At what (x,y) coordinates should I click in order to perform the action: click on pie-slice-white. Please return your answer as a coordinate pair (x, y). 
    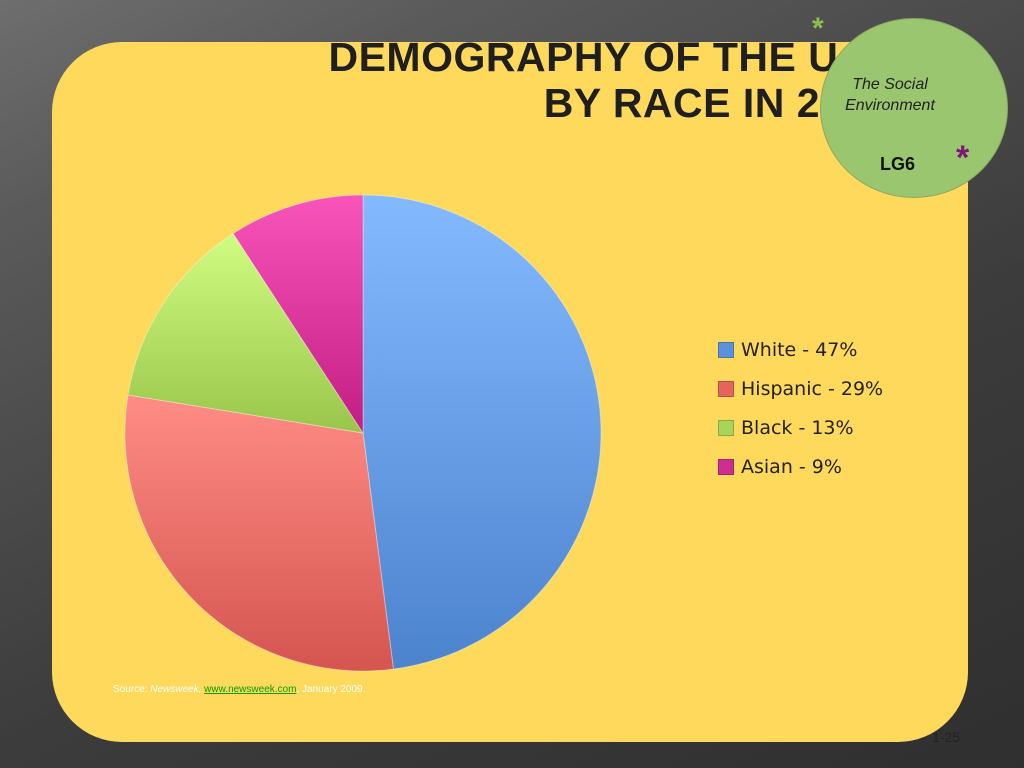
    Looking at the image, I should click on (482, 432).